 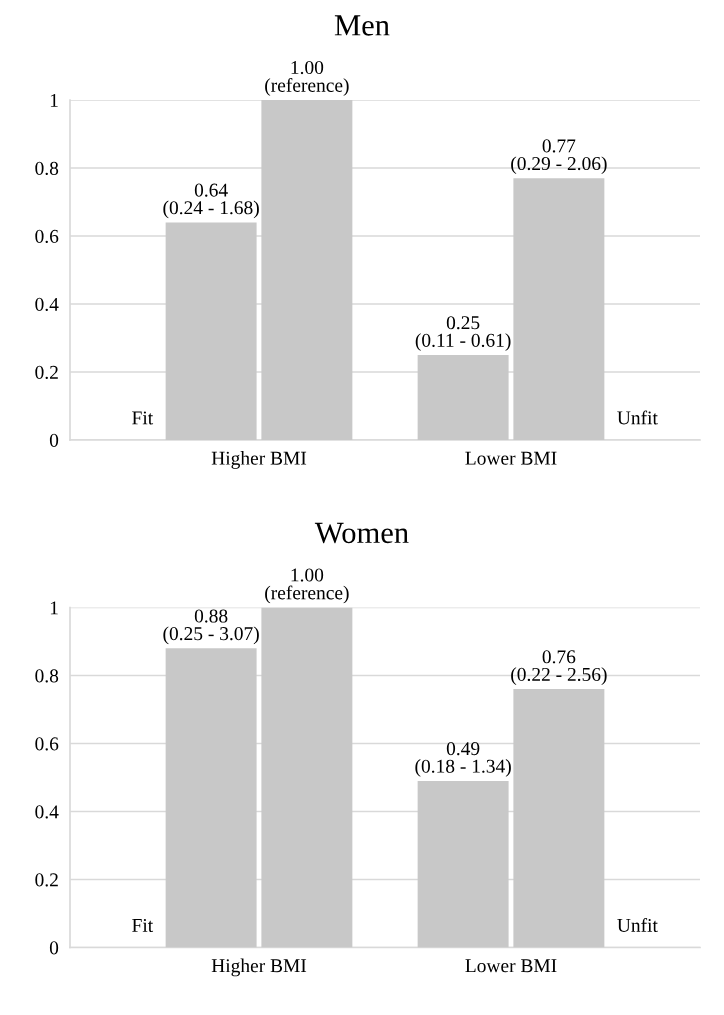 What do you see at coordinates (463, 333) in the screenshot?
I see `data-label: 0.25 (0.11 - 0.61)` at bounding box center [463, 333].